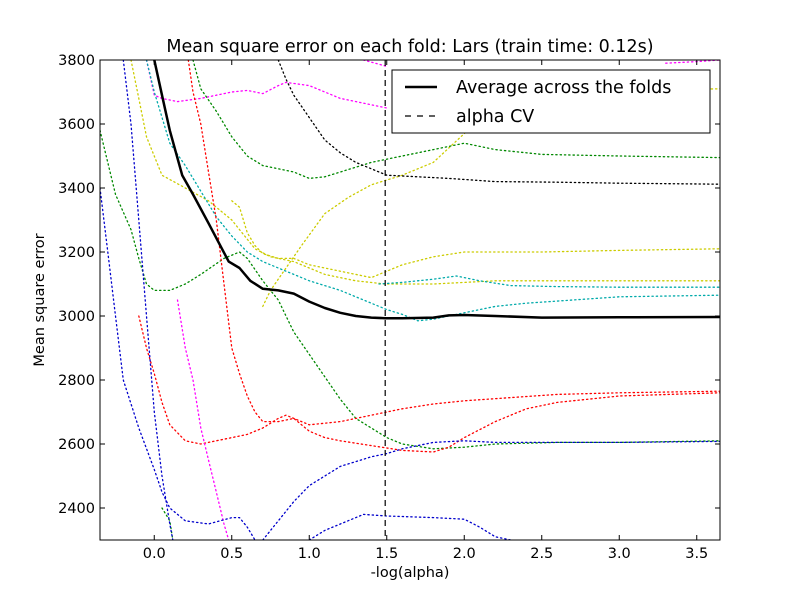 This screenshot has height=600, width=800. What do you see at coordinates (76, 125) in the screenshot?
I see `y-tick-label: 3600` at bounding box center [76, 125].